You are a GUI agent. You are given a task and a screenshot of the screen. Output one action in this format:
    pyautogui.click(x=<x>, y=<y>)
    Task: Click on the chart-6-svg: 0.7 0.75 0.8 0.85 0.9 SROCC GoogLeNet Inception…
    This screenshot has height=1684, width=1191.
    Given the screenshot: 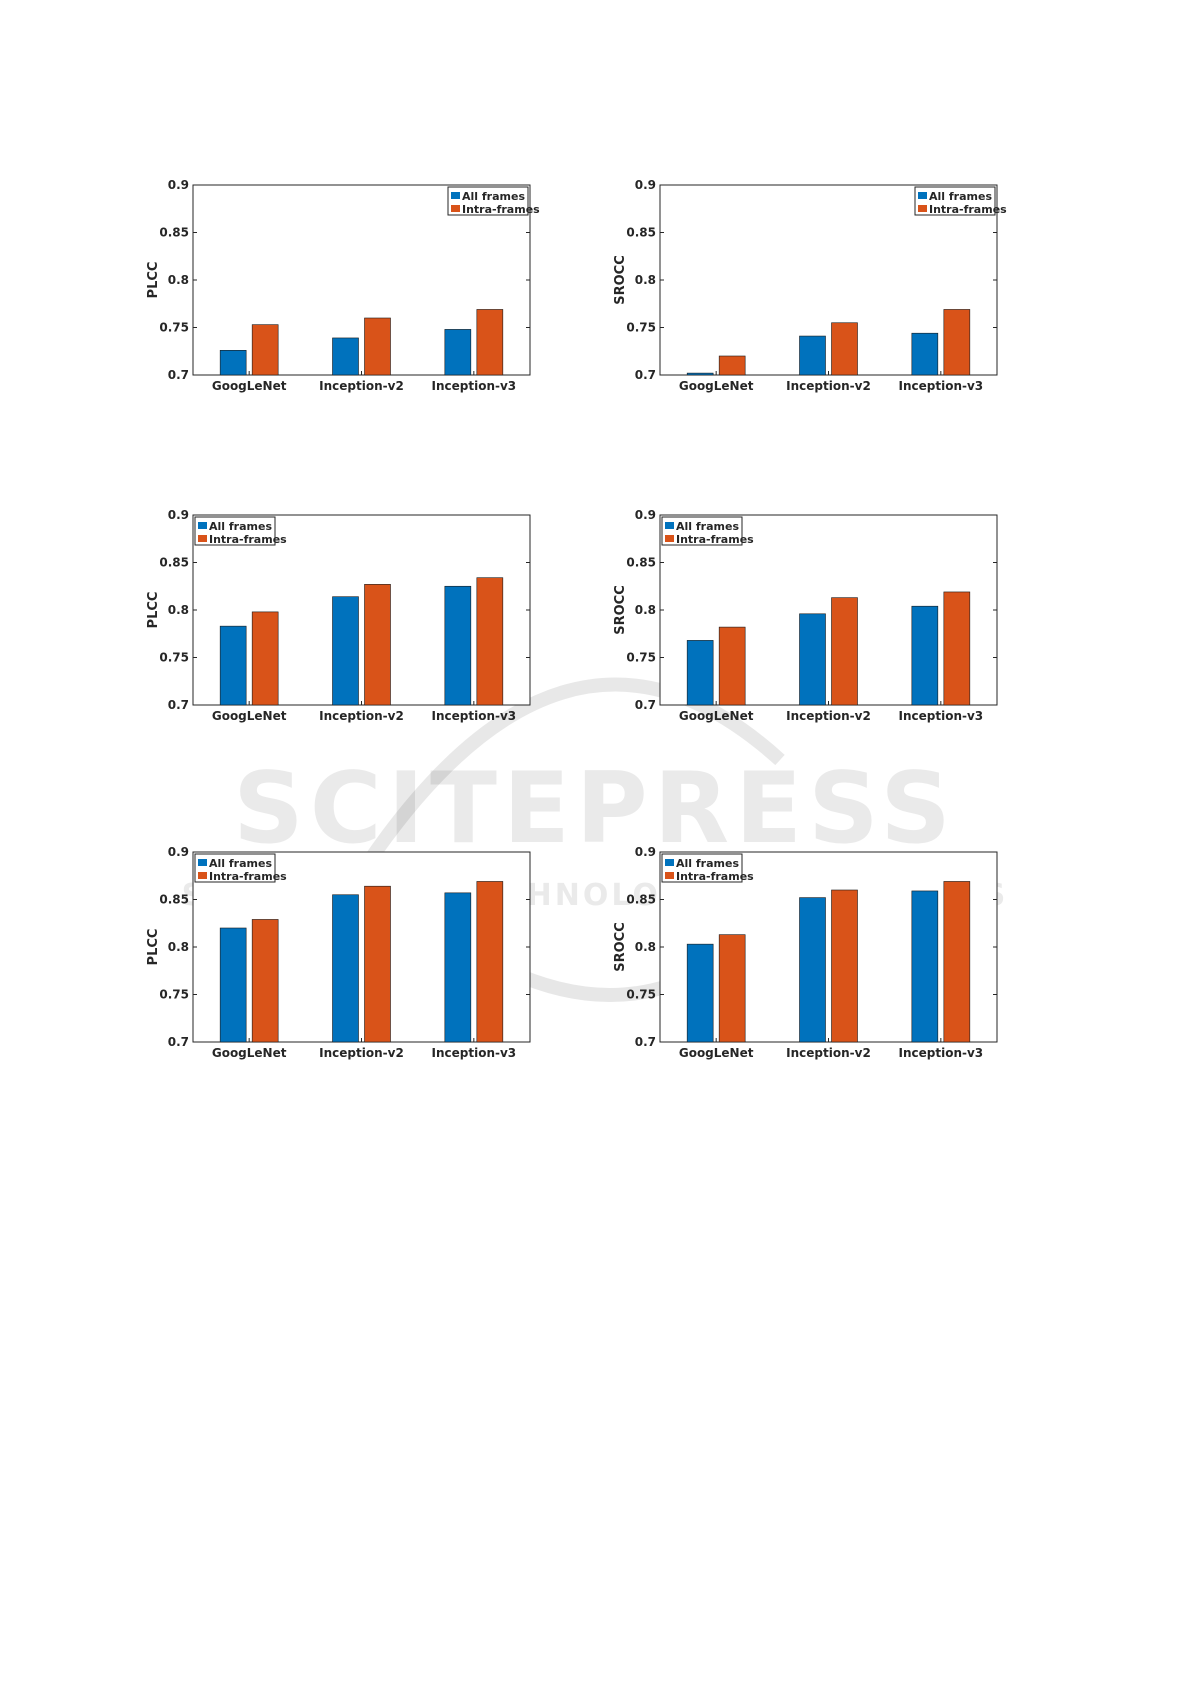 What is the action you would take?
    pyautogui.click(x=805, y=952)
    